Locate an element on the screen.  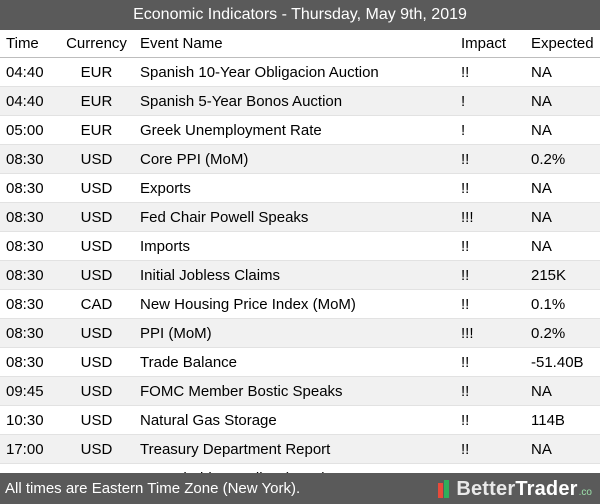
table-row: 05:00 EUR Greek Unemployment Rate! NA is located at coordinates (300, 130).